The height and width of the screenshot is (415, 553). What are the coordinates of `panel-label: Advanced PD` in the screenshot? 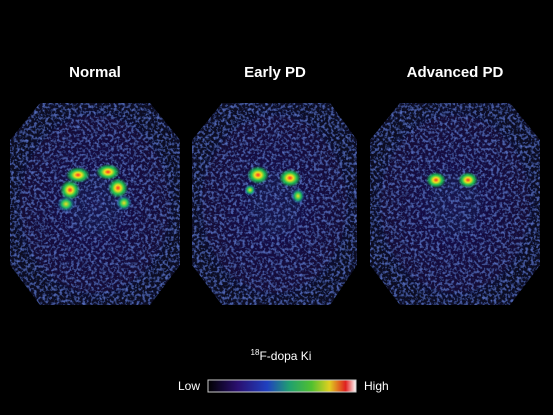 It's located at (455, 72).